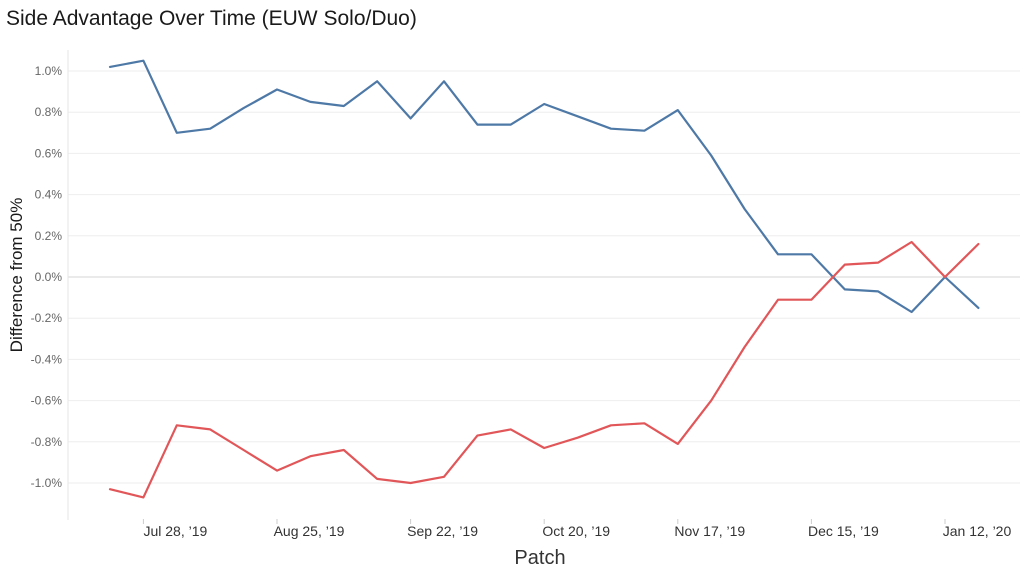  Describe the element at coordinates (49, 112) in the screenshot. I see `y-tick-label: 0.8%` at that location.